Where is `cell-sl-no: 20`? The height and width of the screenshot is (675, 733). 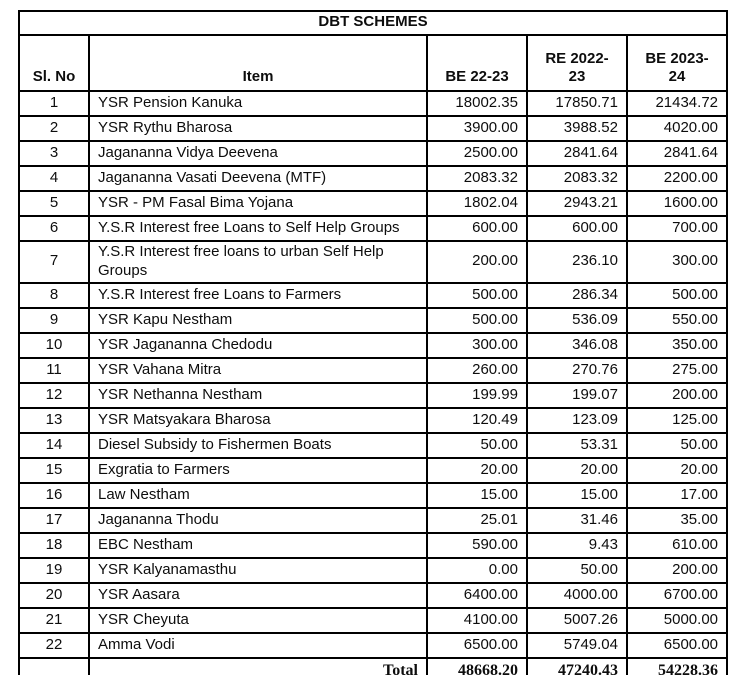 cell-sl-no: 20 is located at coordinates (54, 595).